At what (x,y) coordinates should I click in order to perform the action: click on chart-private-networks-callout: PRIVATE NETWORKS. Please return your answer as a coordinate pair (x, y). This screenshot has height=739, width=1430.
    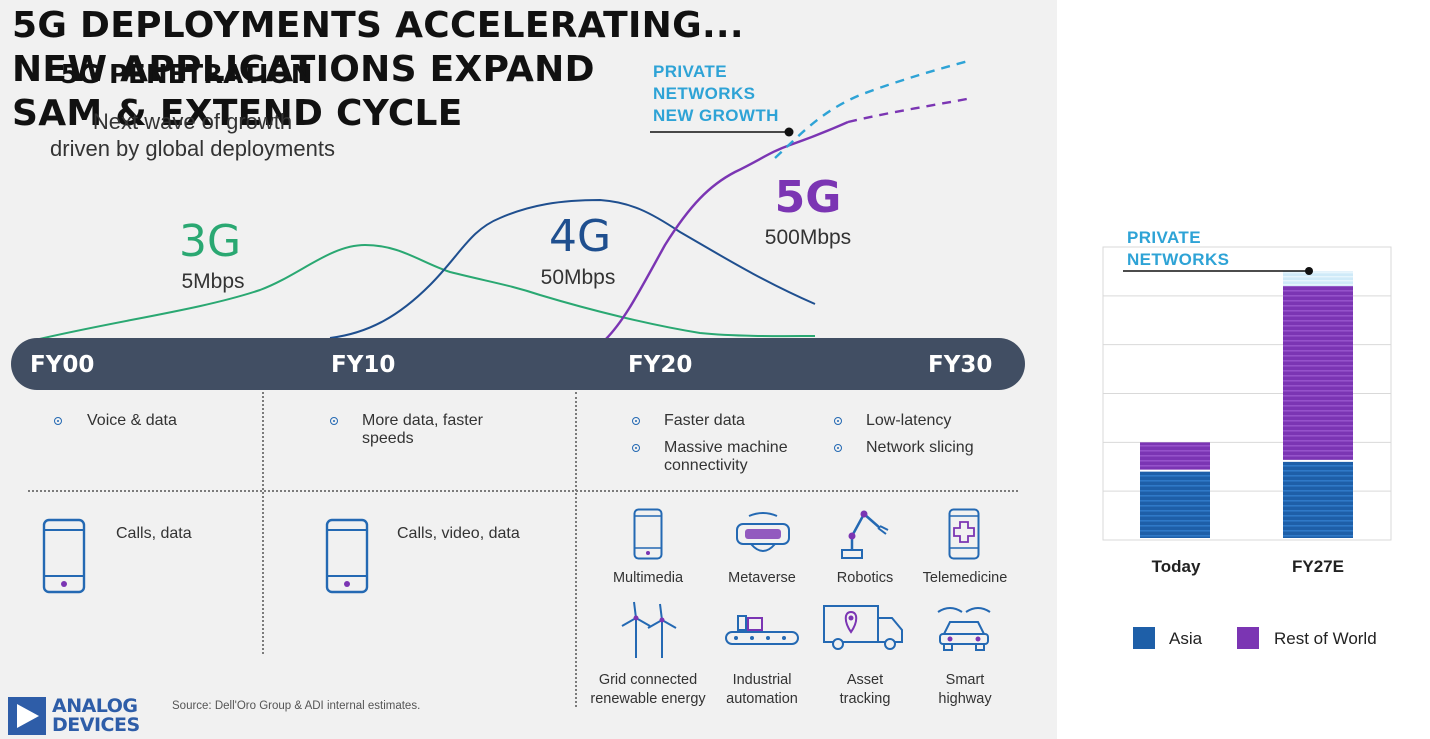
    Looking at the image, I should click on (1178, 249).